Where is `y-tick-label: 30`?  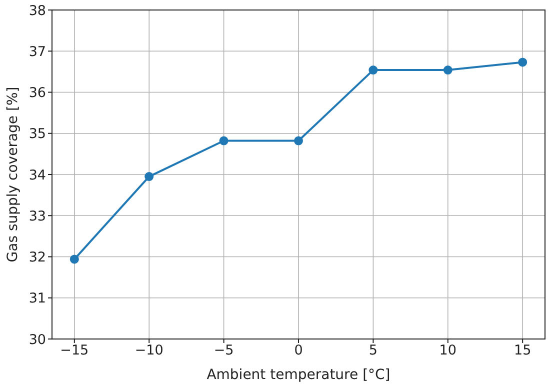 y-tick-label: 30 is located at coordinates (37, 340).